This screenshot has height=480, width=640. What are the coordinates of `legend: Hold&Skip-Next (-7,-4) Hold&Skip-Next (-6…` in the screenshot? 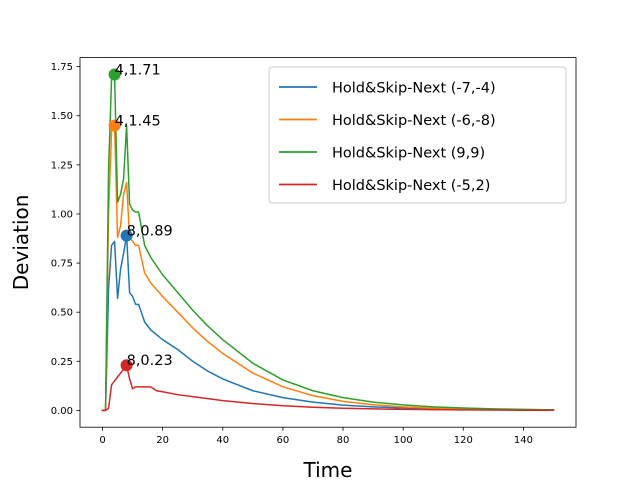 It's located at (417, 135).